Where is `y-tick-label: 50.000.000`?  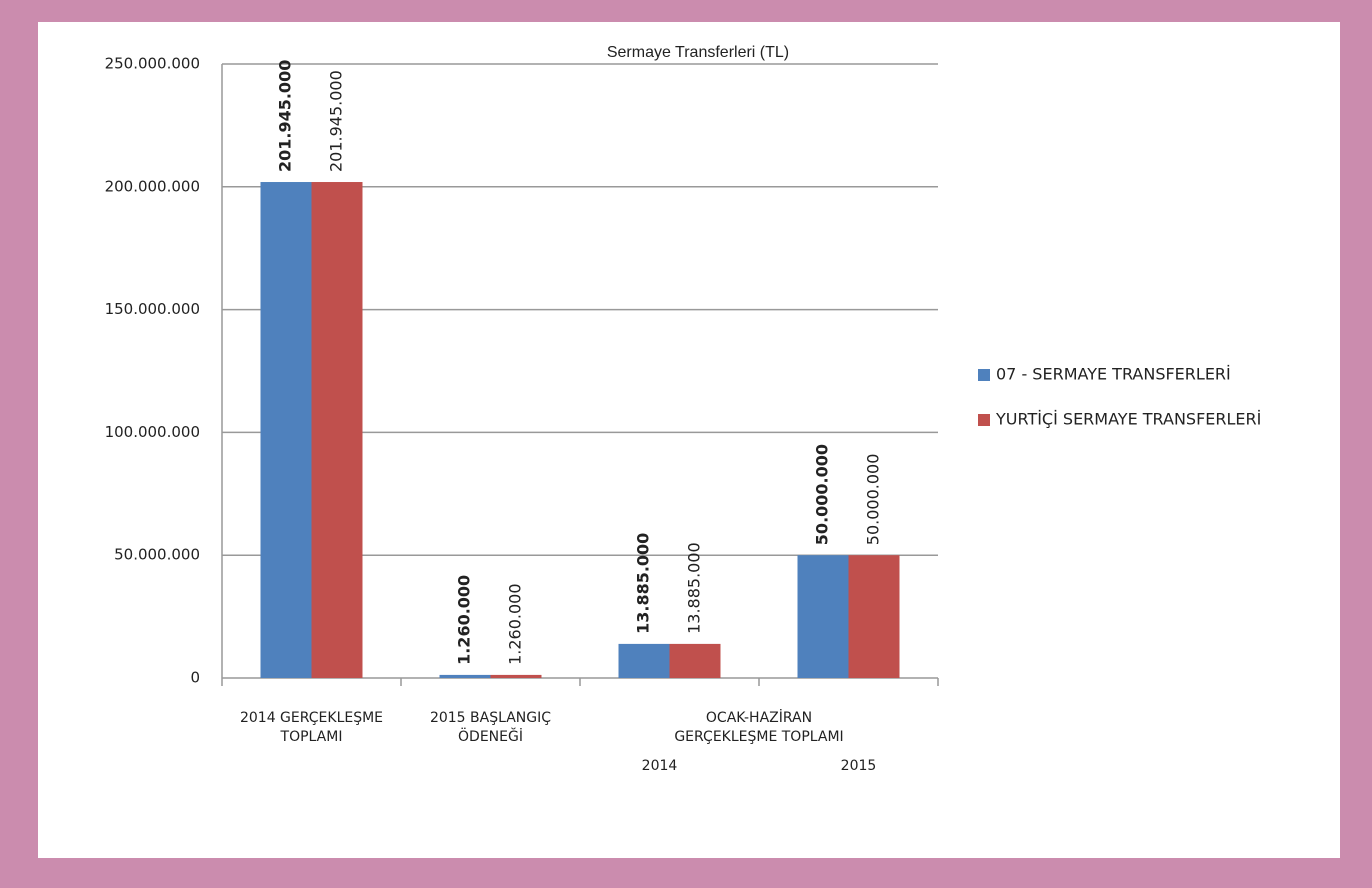
y-tick-label: 50.000.000 is located at coordinates (157, 555).